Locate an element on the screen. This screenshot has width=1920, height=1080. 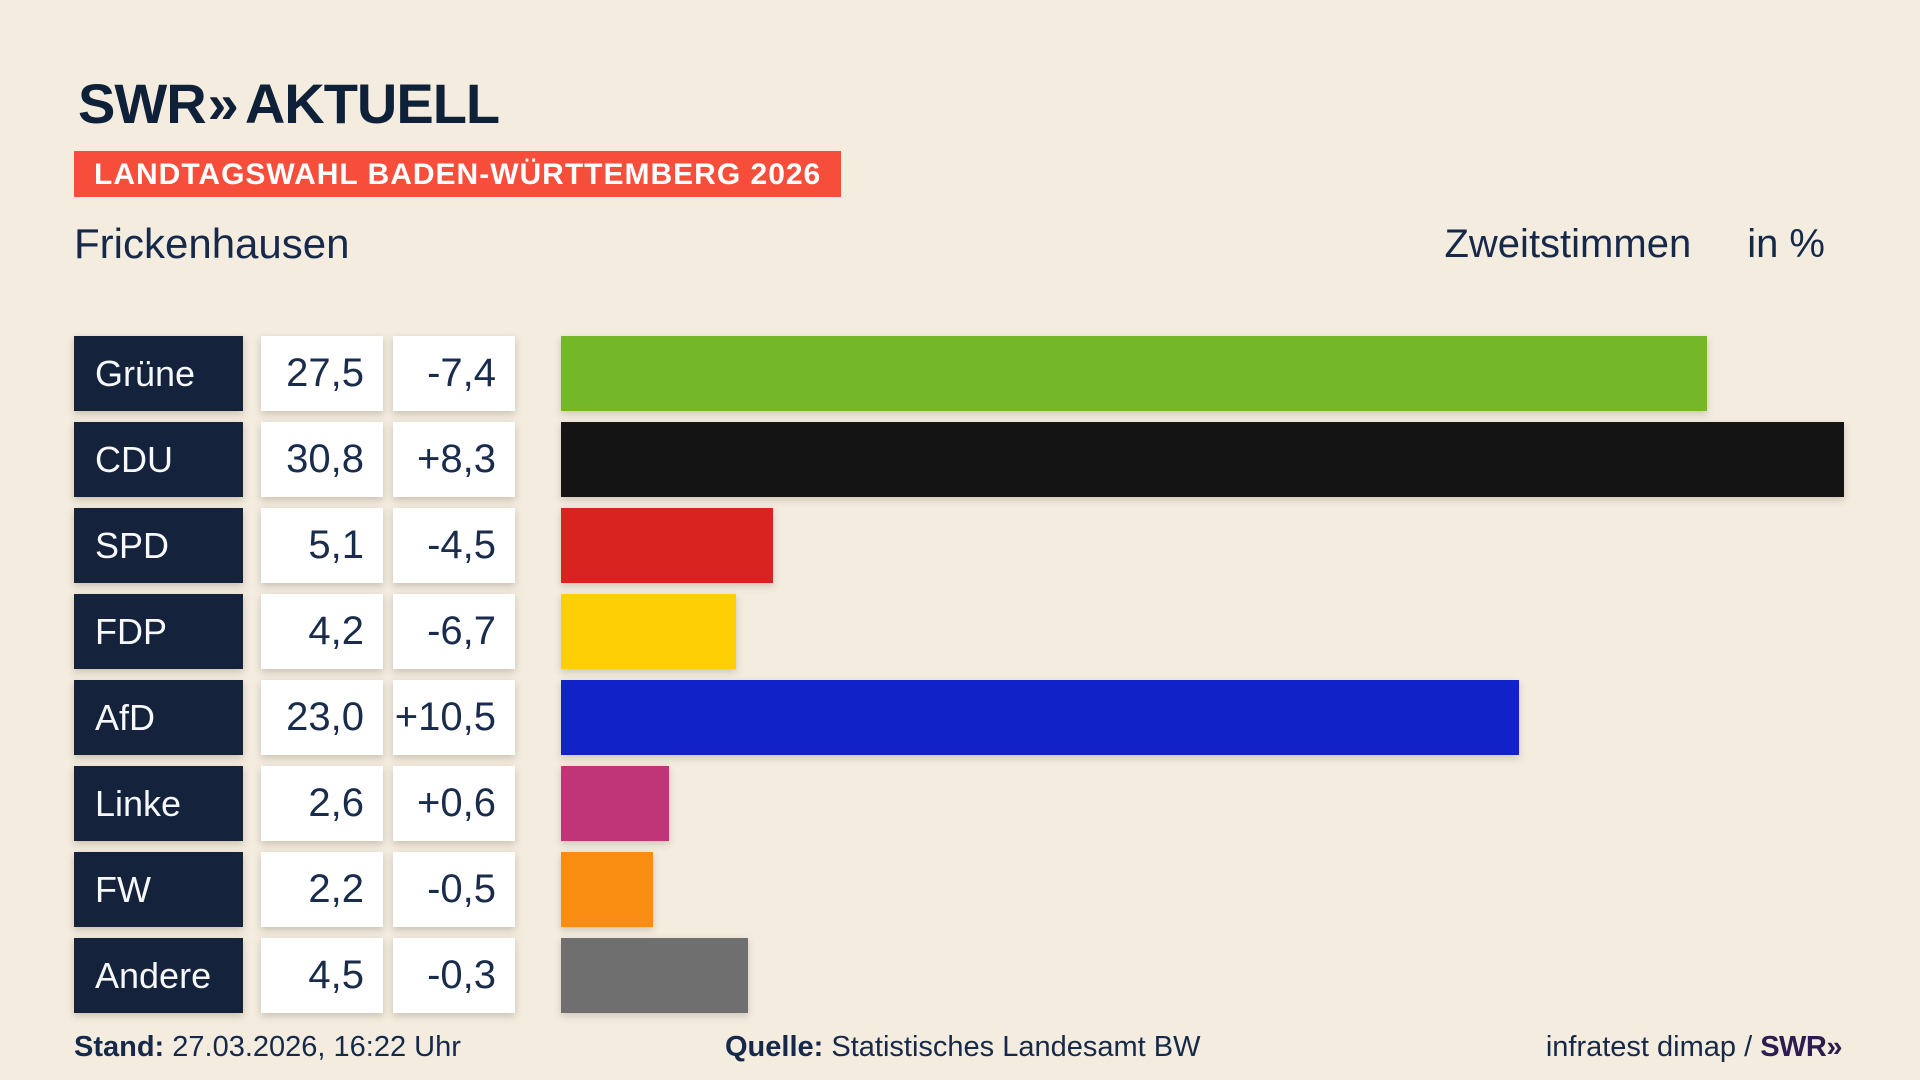
source-note: Quelle: Statistisches Landesamt BW is located at coordinates (962, 1047).